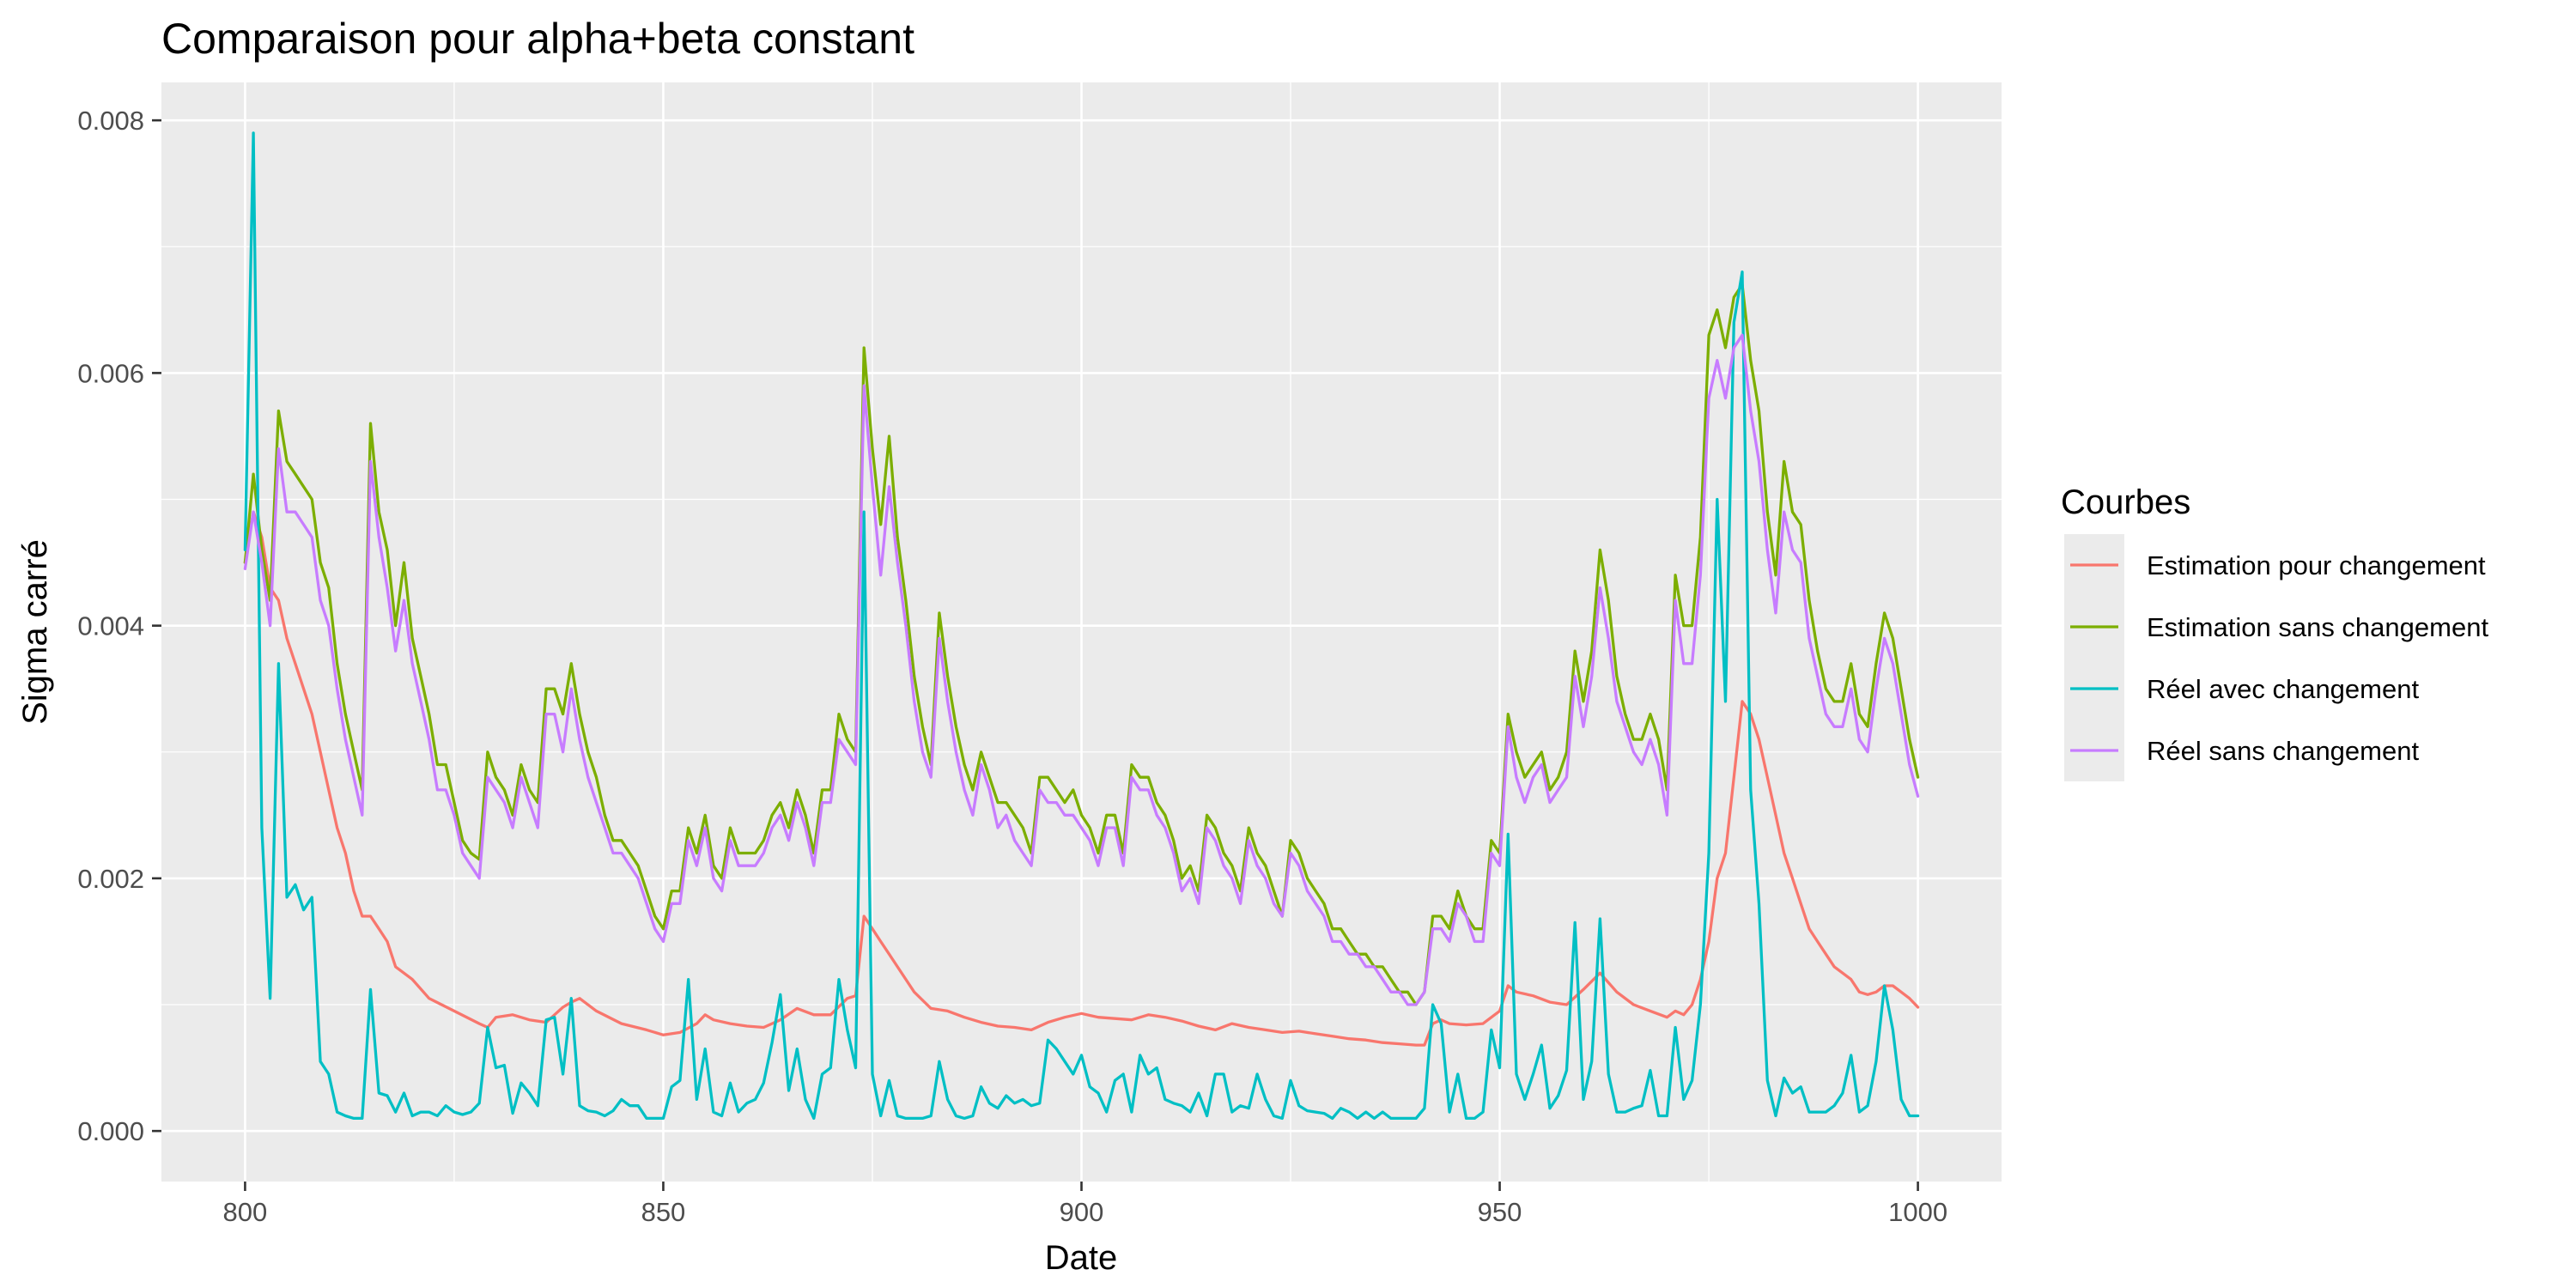 The image size is (2576, 1288). Describe the element at coordinates (2126, 502) in the screenshot. I see `legend-title: Courbes` at that location.